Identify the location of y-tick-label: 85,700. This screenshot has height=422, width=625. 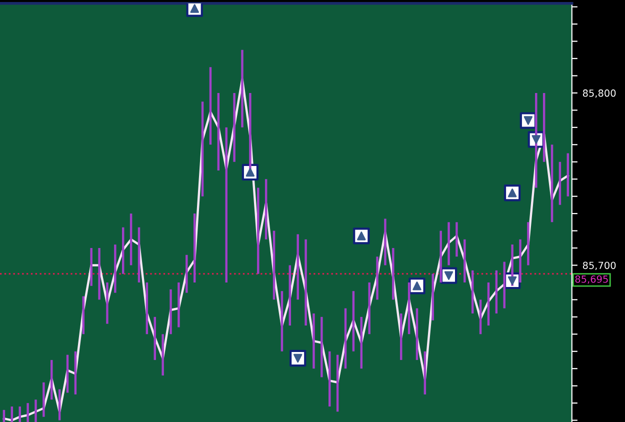
(599, 266).